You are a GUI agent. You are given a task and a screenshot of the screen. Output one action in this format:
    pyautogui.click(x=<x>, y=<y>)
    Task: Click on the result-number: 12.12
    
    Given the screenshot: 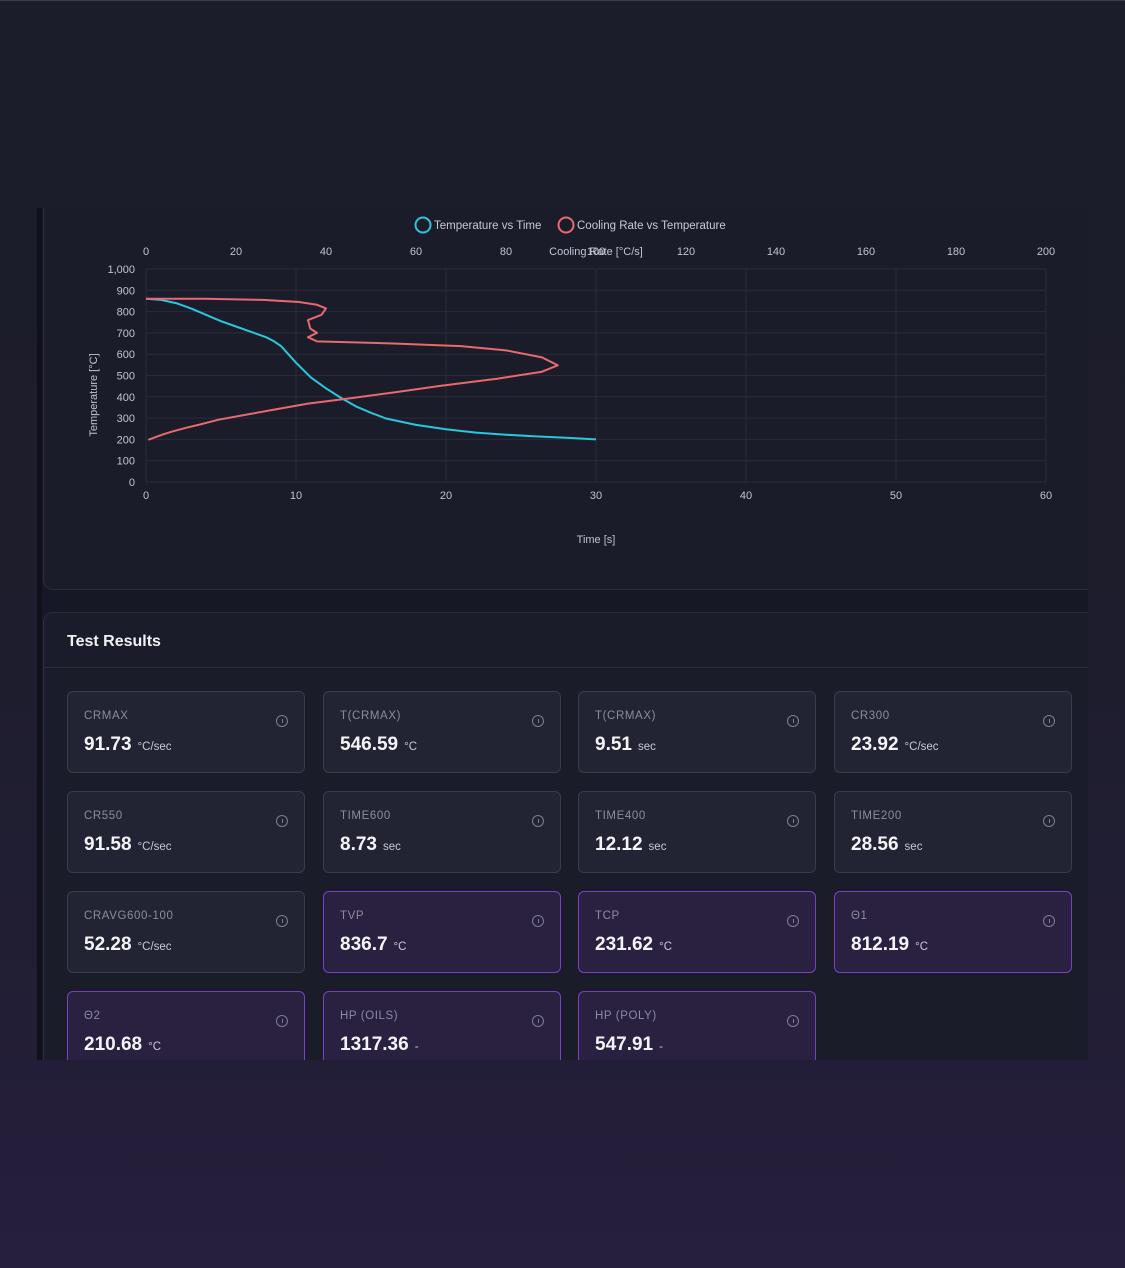 What is the action you would take?
    pyautogui.click(x=619, y=844)
    